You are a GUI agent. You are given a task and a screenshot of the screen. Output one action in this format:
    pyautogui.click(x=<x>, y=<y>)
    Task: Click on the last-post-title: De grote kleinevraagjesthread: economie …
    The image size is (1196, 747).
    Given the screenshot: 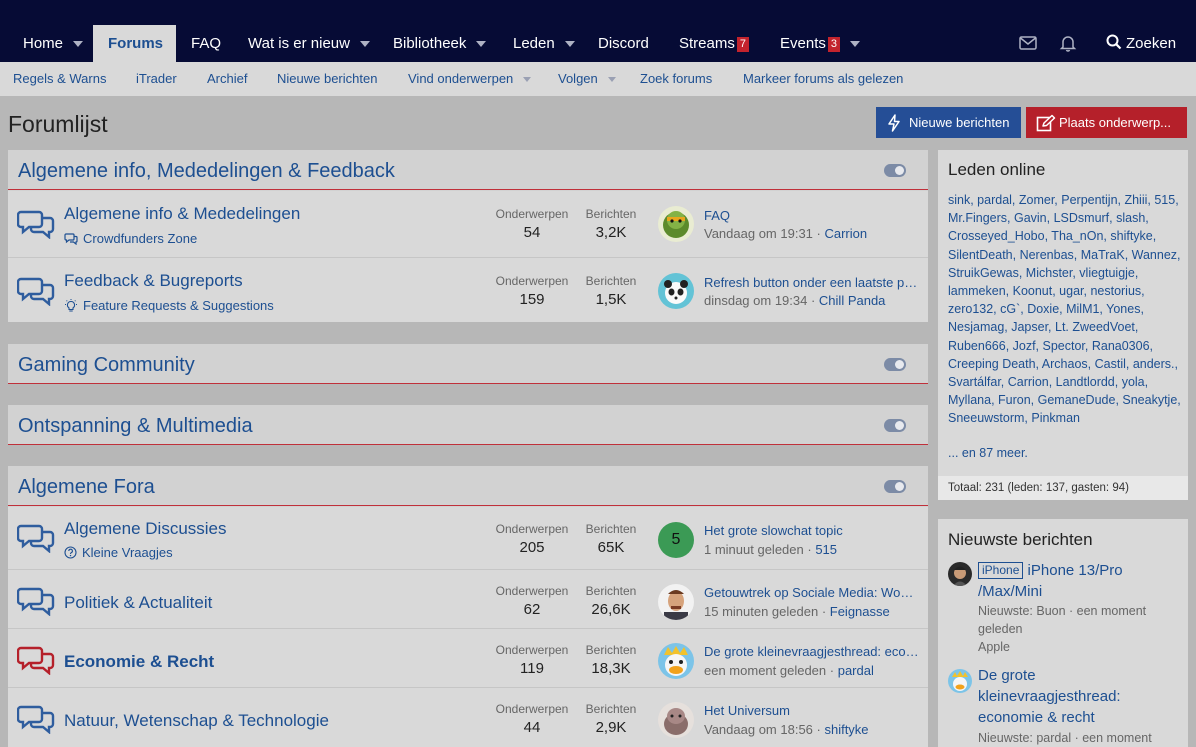 What is the action you would take?
    pyautogui.click(x=811, y=651)
    